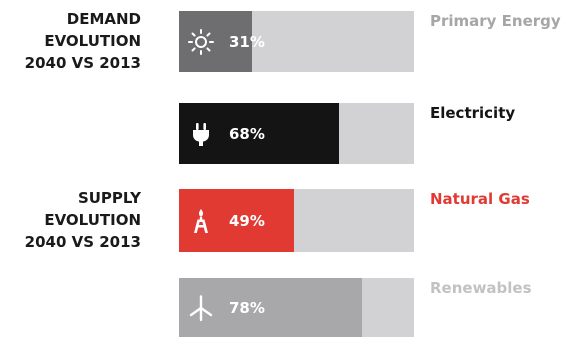  I want to click on bar-electricity: 68%, so click(259, 133).